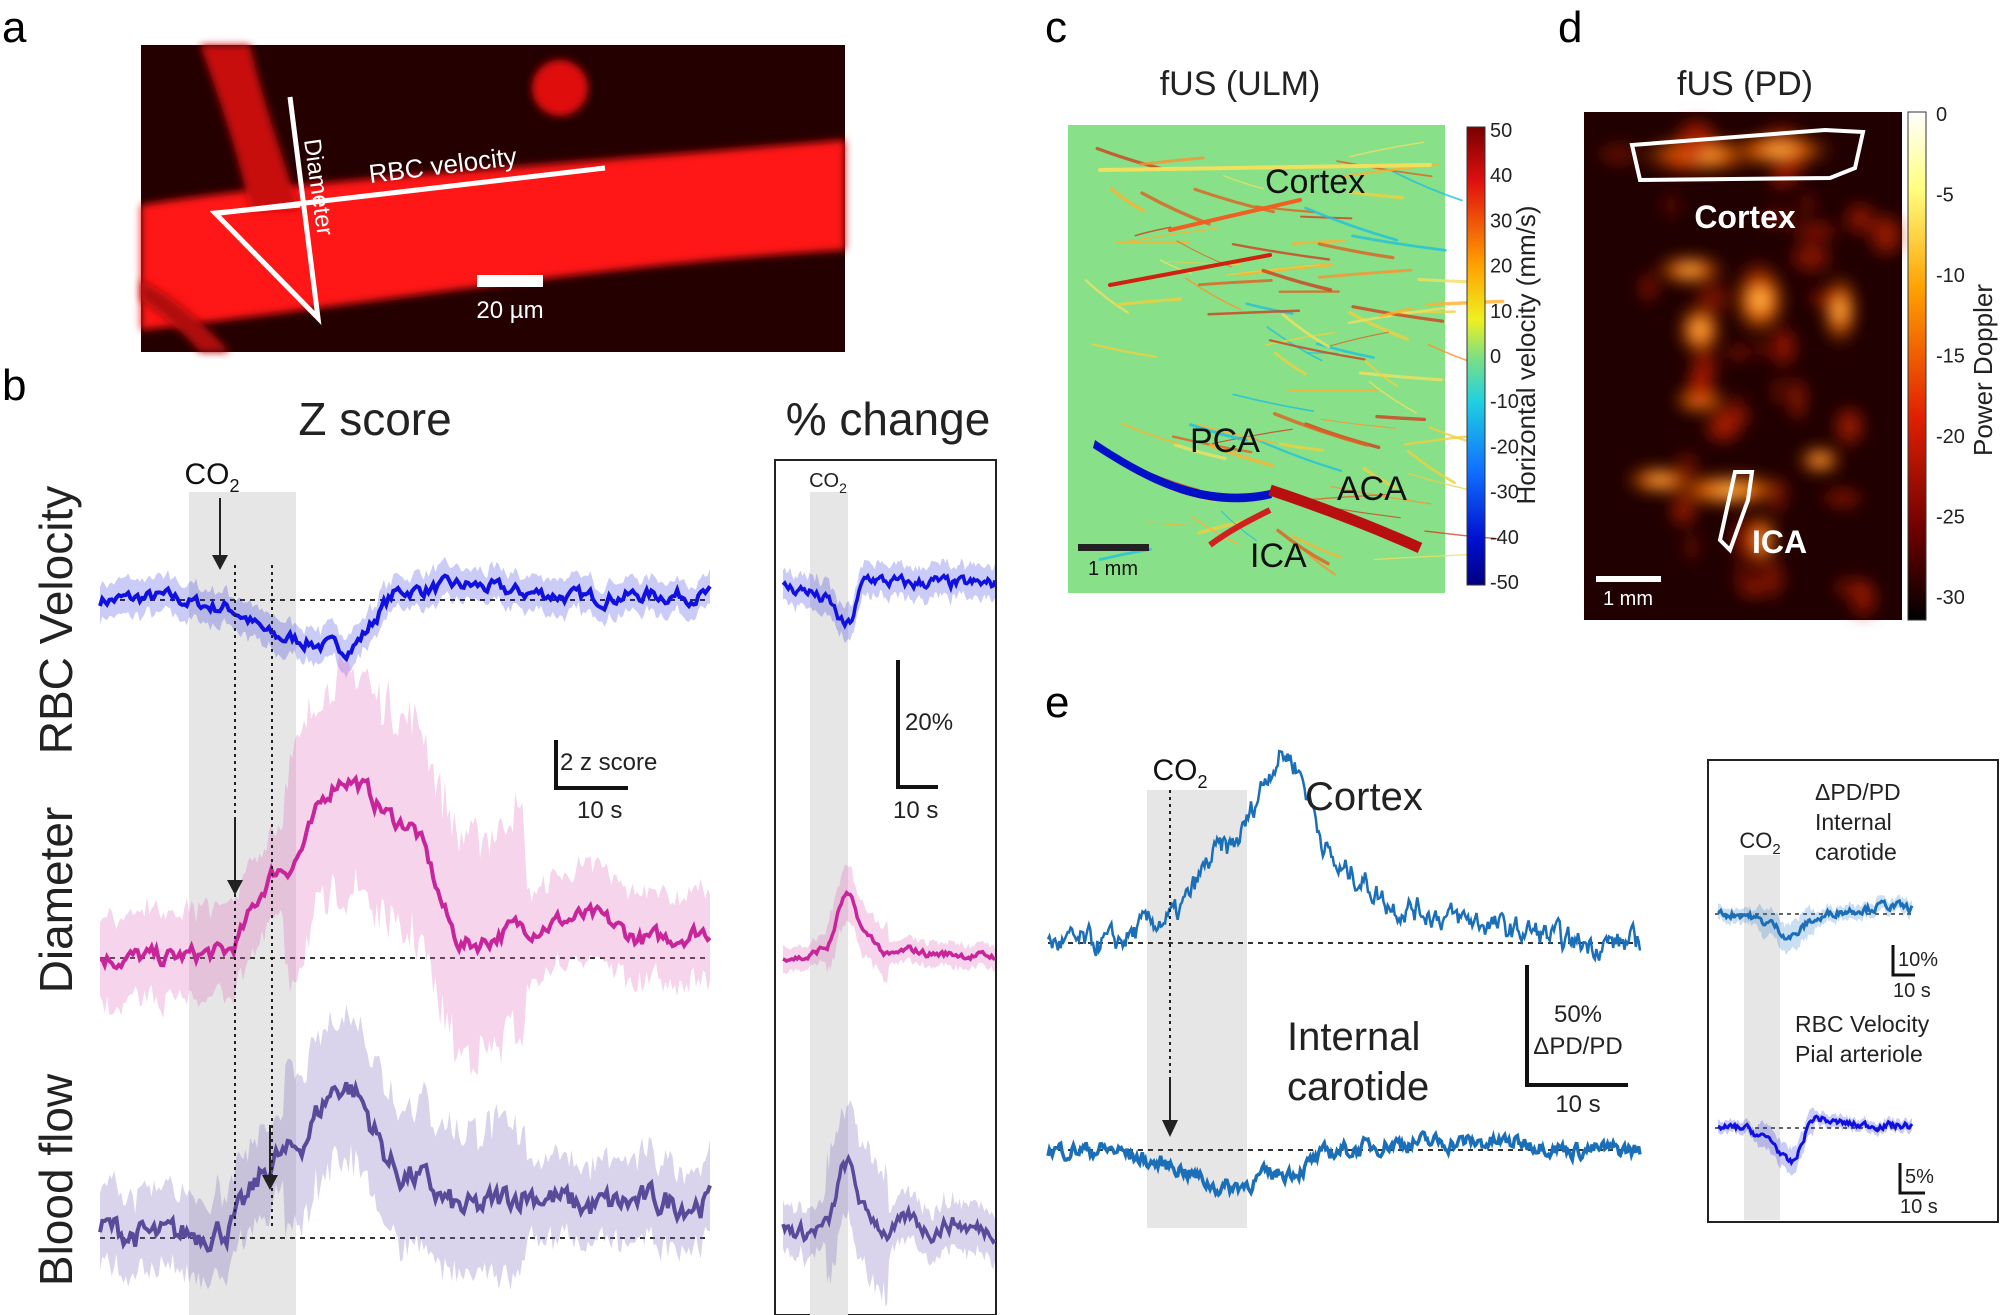 This screenshot has height=1315, width=2000. I want to click on inset-bottom-scale-t: 10 s, so click(1919, 1207).